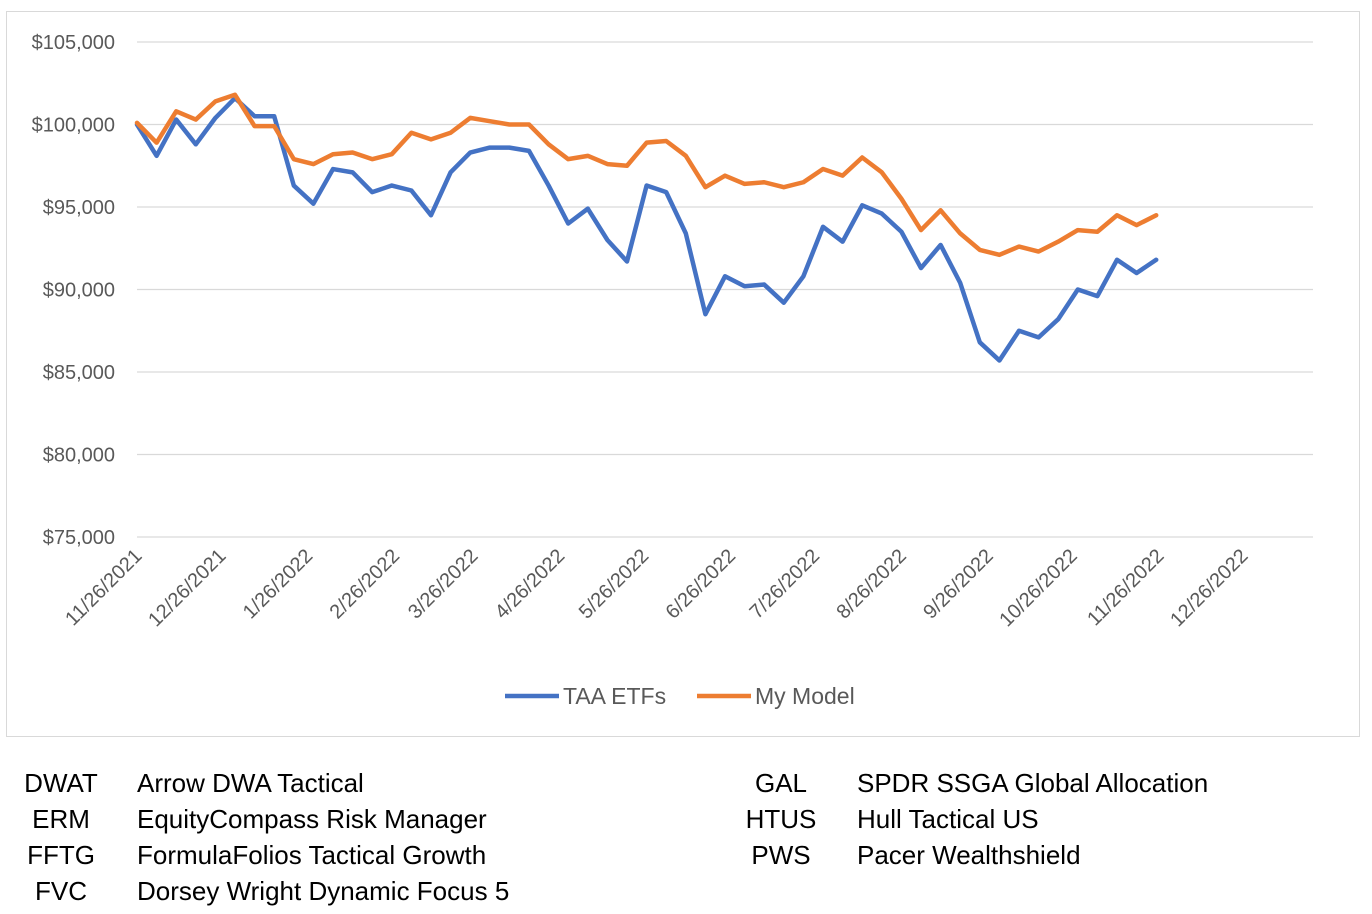  Describe the element at coordinates (79, 208) in the screenshot. I see `y-tick-label: $95,000` at that location.